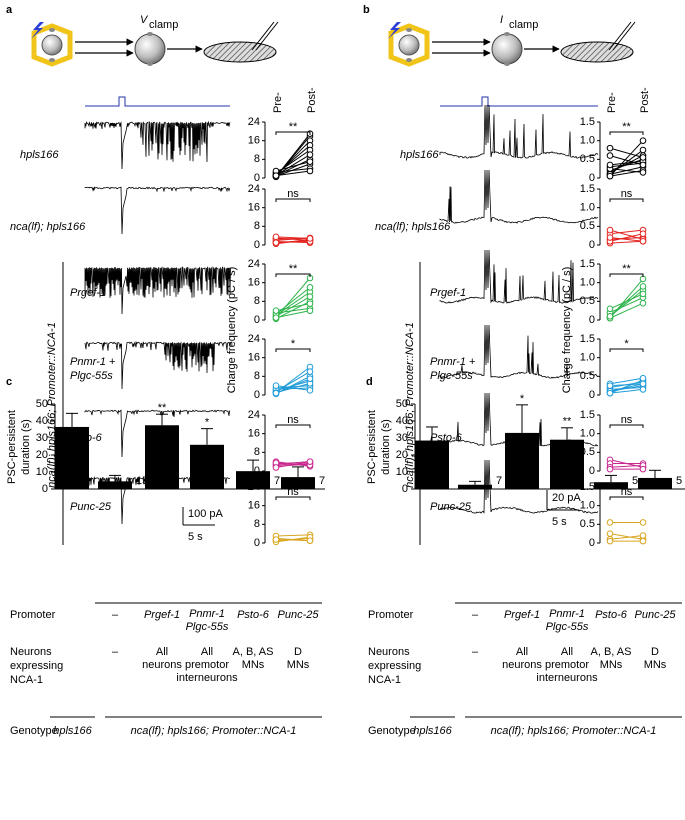 The width and height of the screenshot is (685, 820). What do you see at coordinates (115, 615) in the screenshot?
I see `promoter-label: –` at bounding box center [115, 615].